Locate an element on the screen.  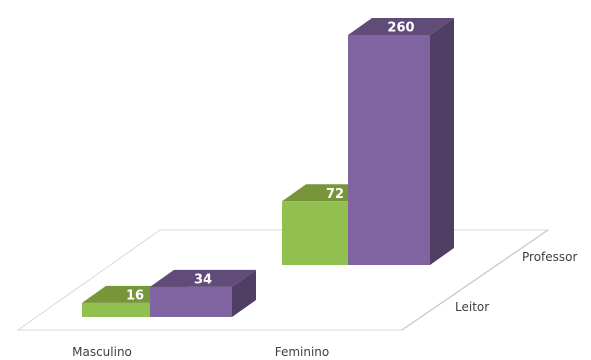
x-tick-label-masculino: Masculino is located at coordinates (102, 352).